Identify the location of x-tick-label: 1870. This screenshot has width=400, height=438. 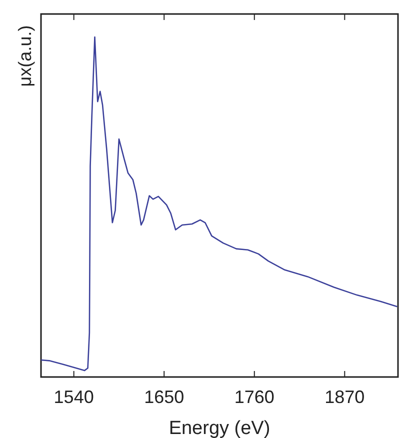
(344, 397).